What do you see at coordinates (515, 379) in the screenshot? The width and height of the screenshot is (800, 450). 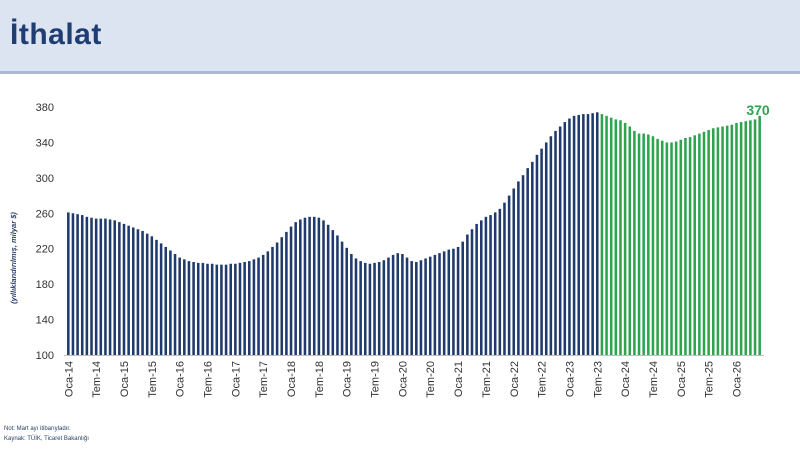 I see `x-tick-label: Oca-22` at bounding box center [515, 379].